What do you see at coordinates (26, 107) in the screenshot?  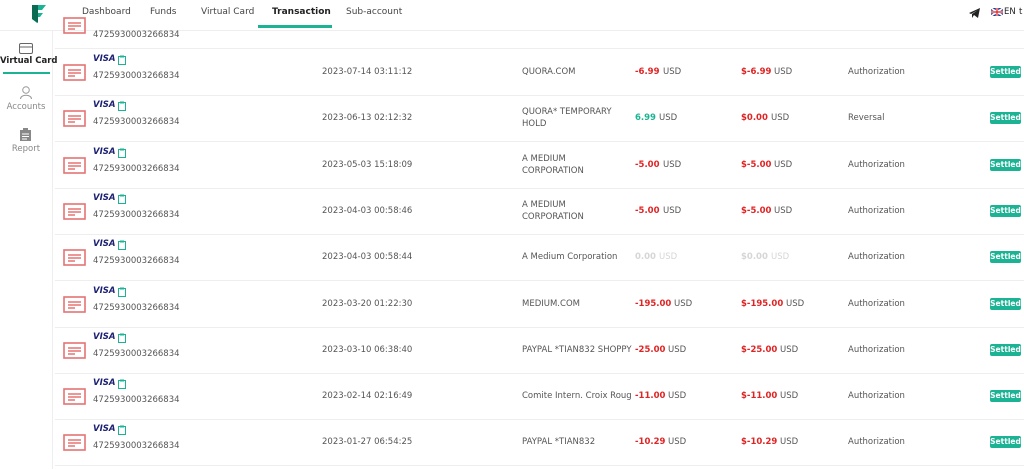 I see `sidebar-item: Accounts` at bounding box center [26, 107].